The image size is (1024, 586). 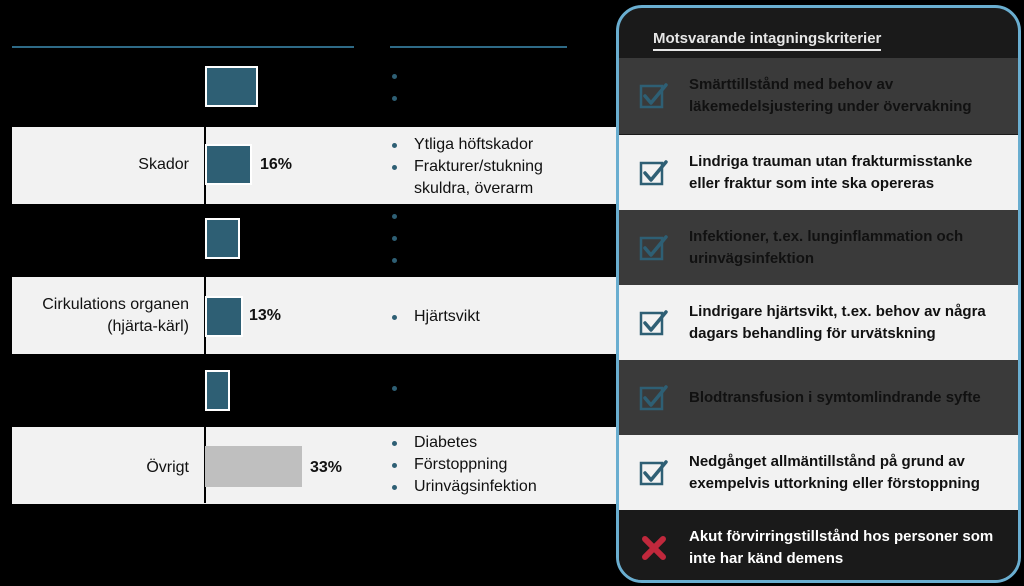 What do you see at coordinates (167, 467) in the screenshot?
I see `category-label-ovrigt: Övrigt` at bounding box center [167, 467].